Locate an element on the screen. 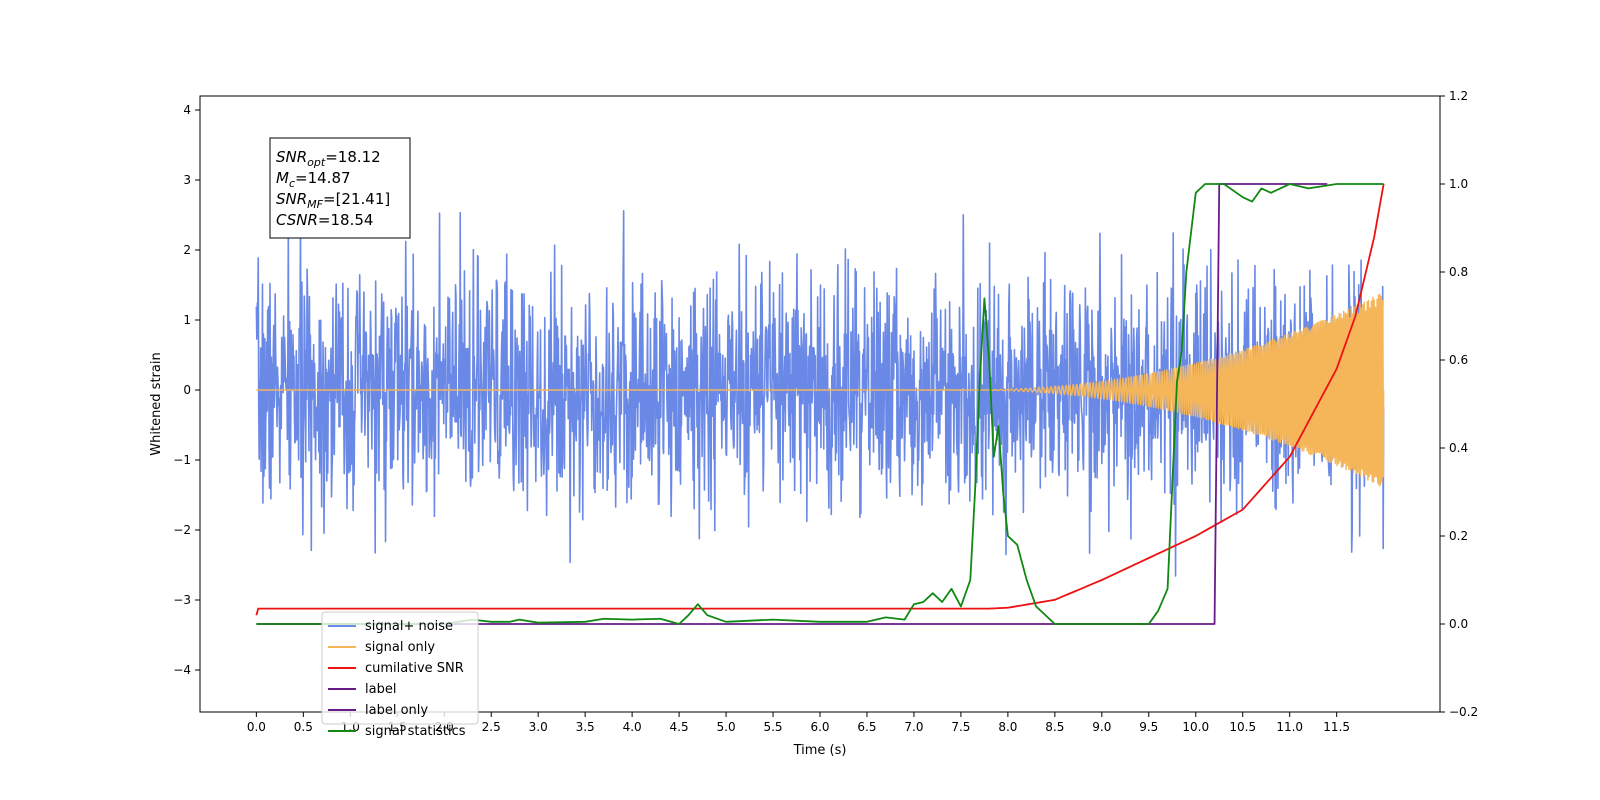  y-tick-label: 4 is located at coordinates (187, 110).